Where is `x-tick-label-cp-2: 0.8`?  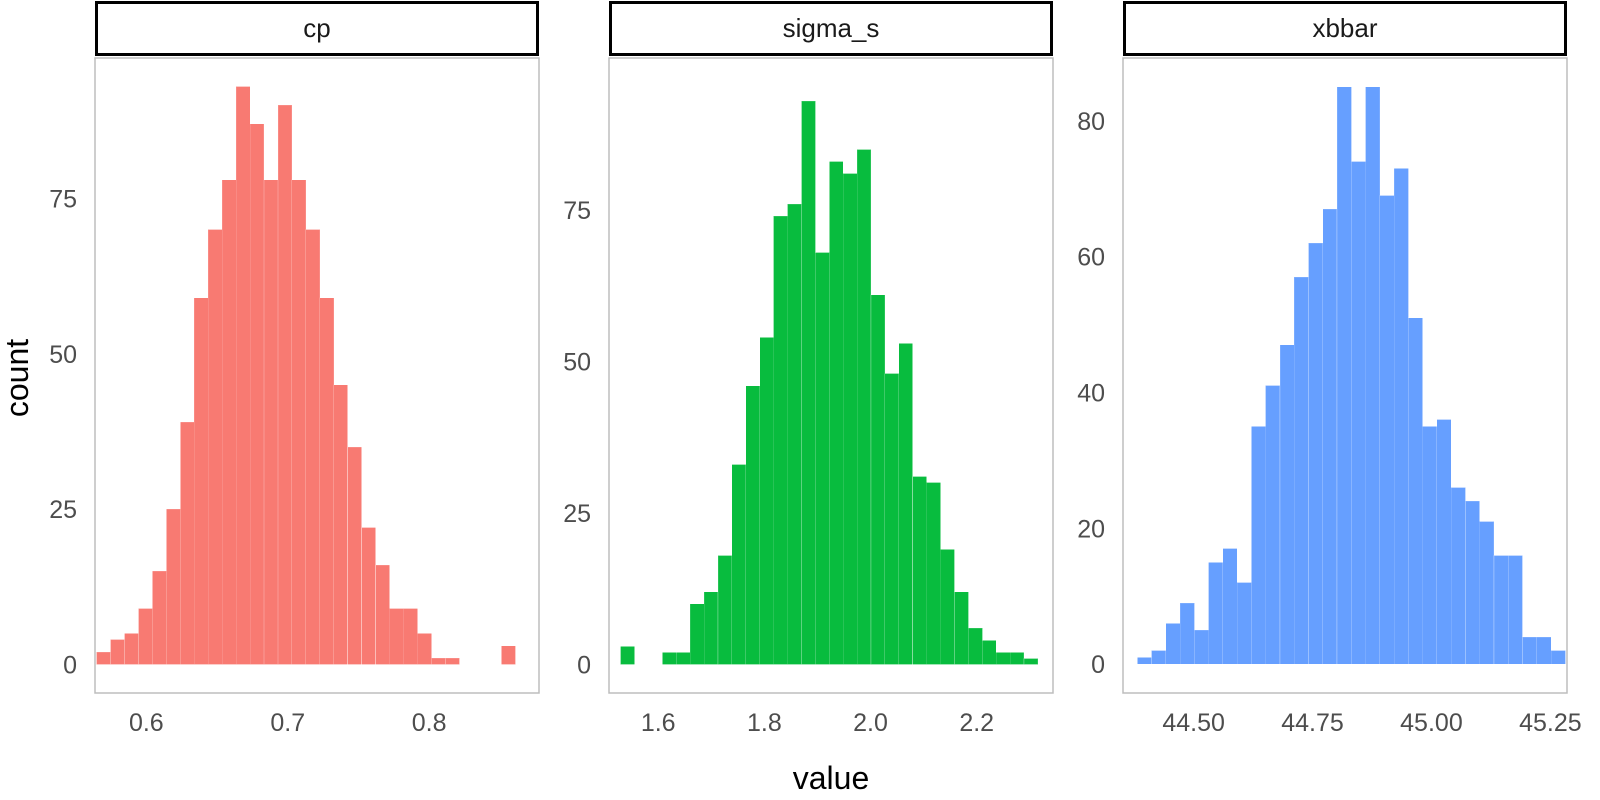 x-tick-label-cp-2: 0.8 is located at coordinates (429, 723).